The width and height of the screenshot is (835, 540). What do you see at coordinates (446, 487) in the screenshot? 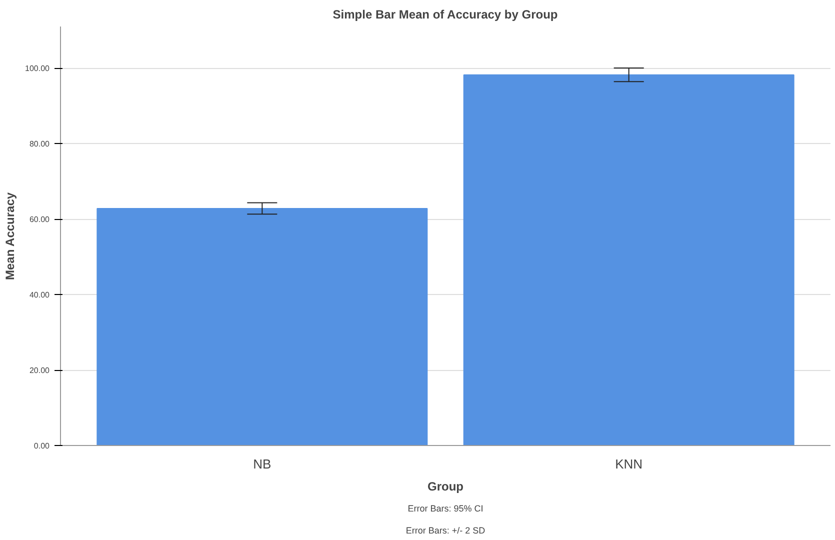
I see `x-axis-title: Group` at bounding box center [446, 487].